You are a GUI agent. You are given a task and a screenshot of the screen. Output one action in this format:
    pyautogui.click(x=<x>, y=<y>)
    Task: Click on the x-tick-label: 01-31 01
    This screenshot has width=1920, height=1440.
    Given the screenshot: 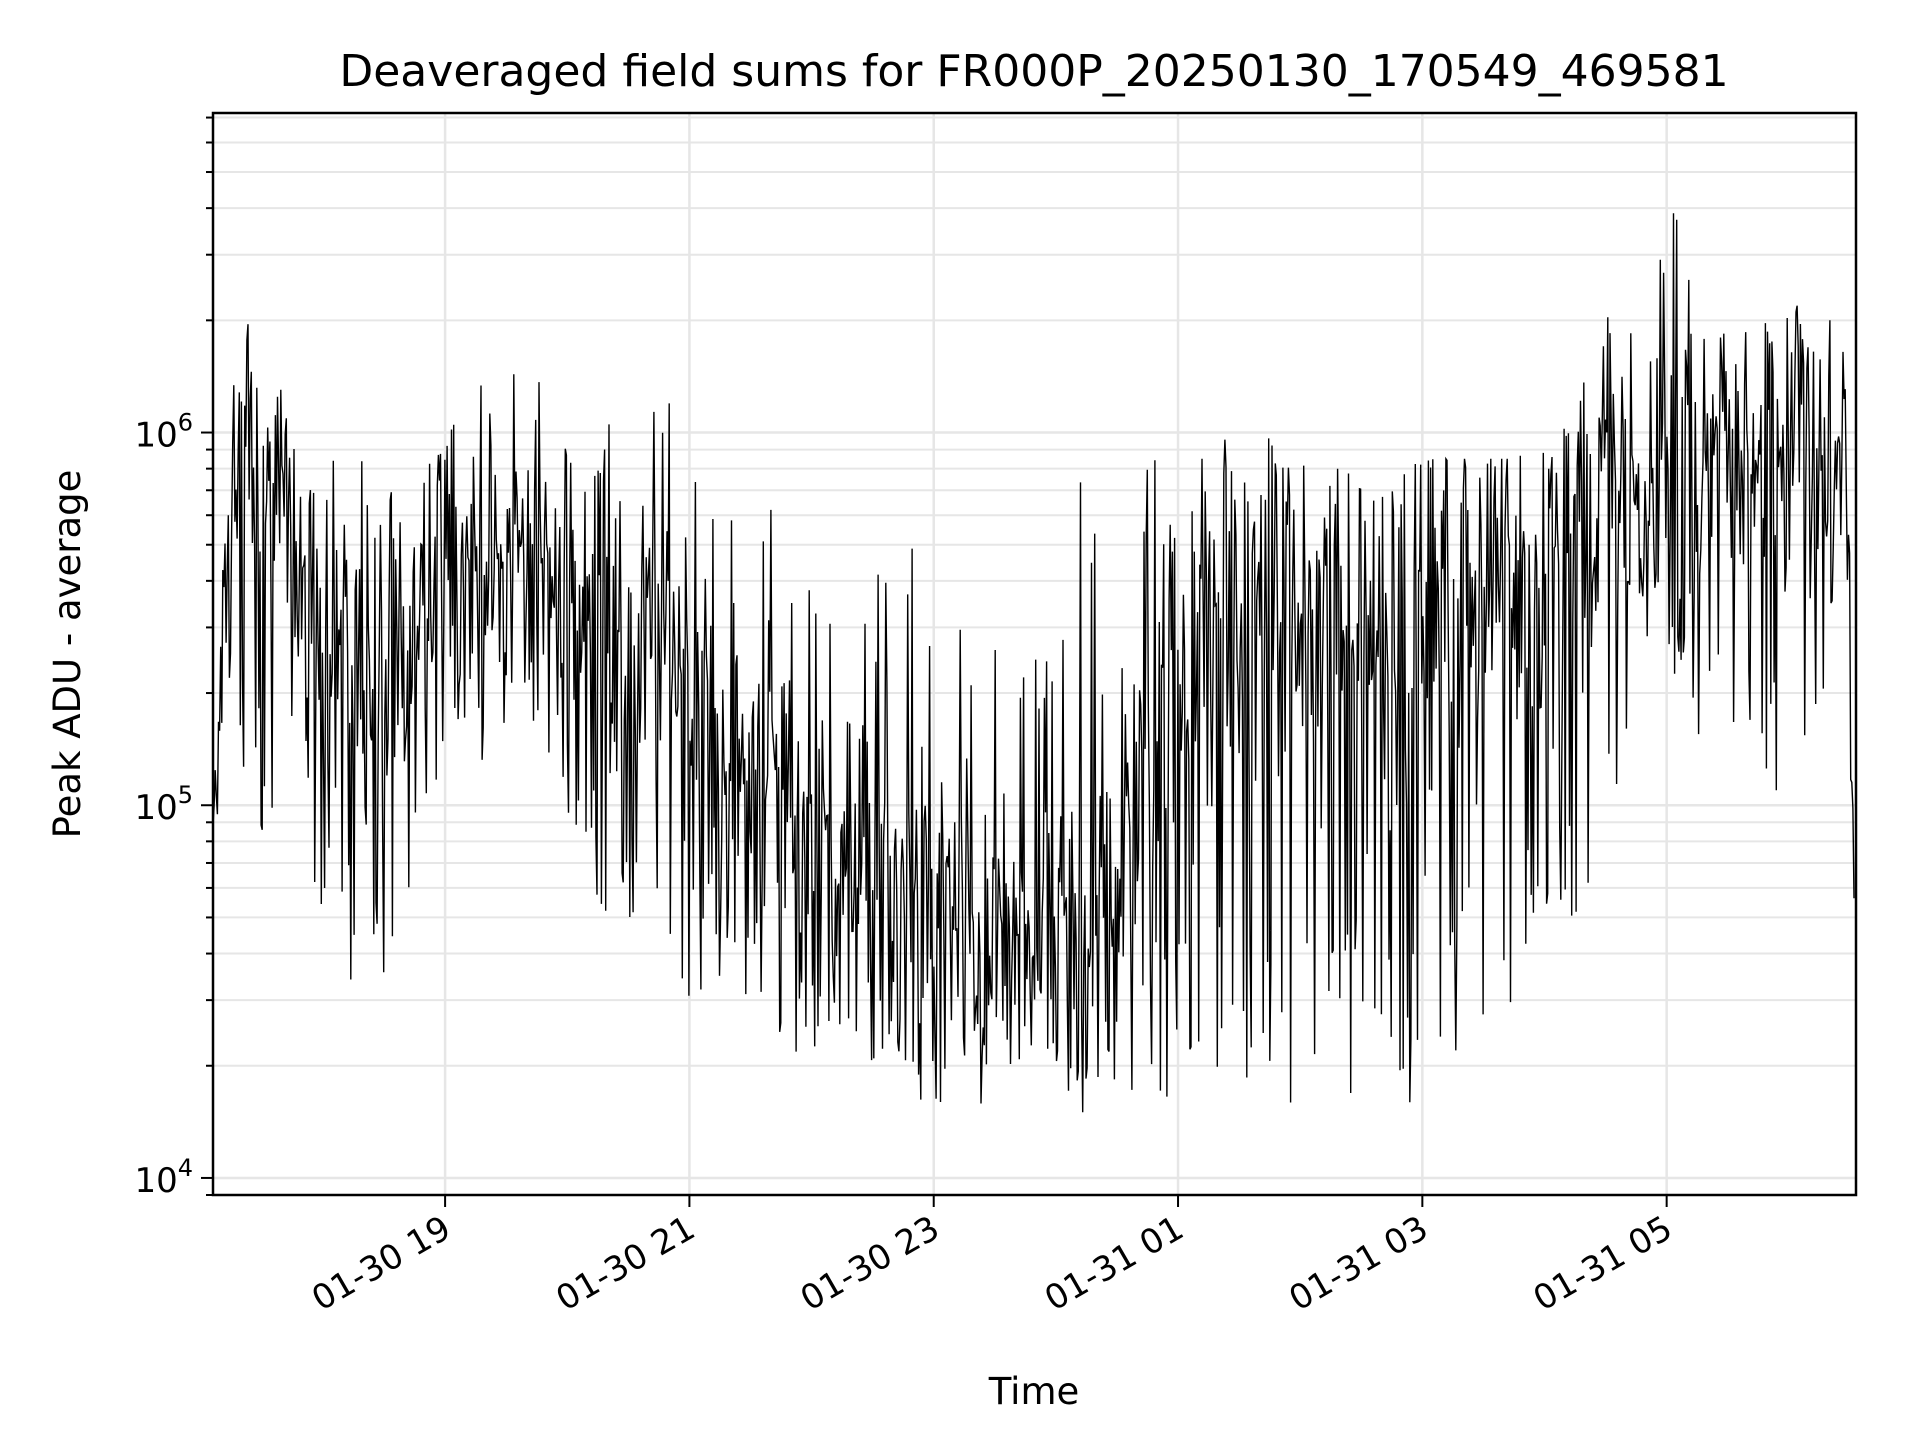 What is the action you would take?
    pyautogui.click(x=1114, y=1263)
    